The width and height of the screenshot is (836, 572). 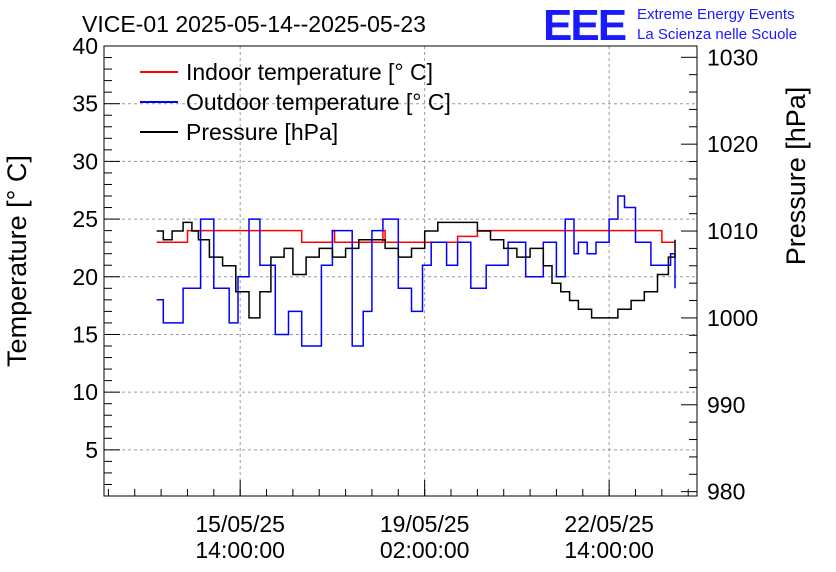 What do you see at coordinates (17, 261) in the screenshot?
I see `y-axis-label: Temperature [° C]` at bounding box center [17, 261].